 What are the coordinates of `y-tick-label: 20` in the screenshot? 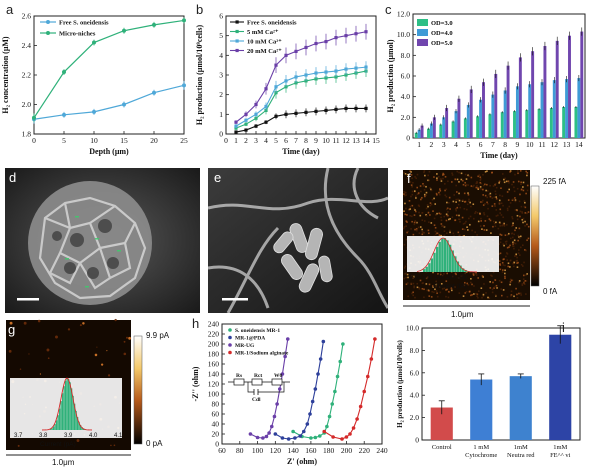 It's located at (216, 434).